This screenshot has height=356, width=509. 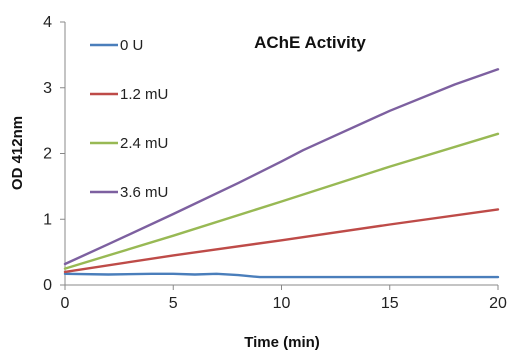 I want to click on legend: 0 U 1.2 mU 2.4 mU 3.6 mU, so click(x=129, y=119).